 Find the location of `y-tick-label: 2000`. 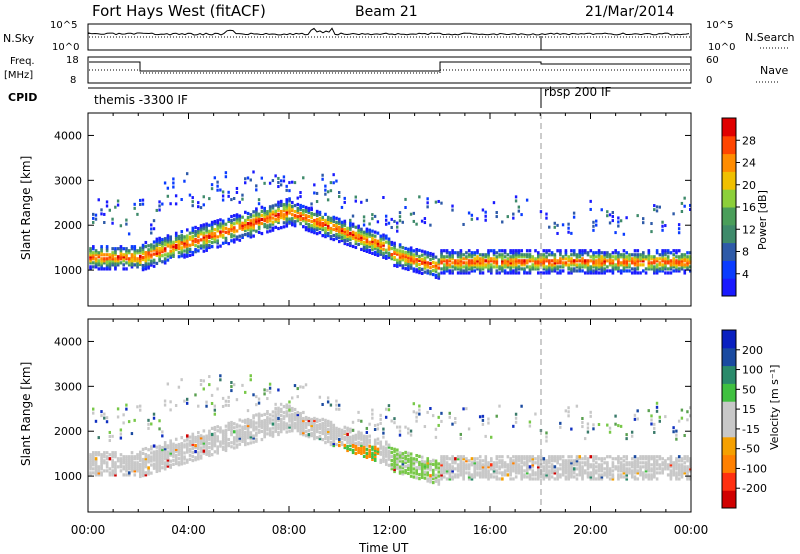

y-tick-label: 2000 is located at coordinates (68, 225).